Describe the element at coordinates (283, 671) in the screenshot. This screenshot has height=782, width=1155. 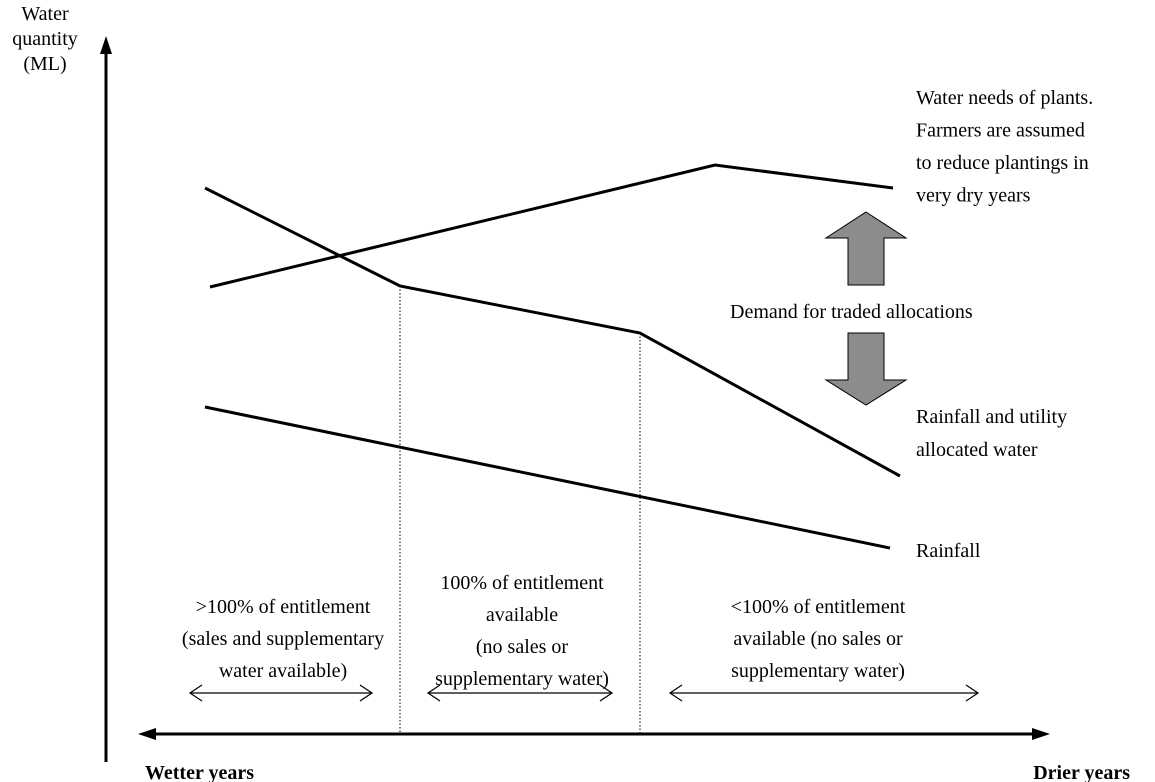
I see `region-label: water available)` at that location.